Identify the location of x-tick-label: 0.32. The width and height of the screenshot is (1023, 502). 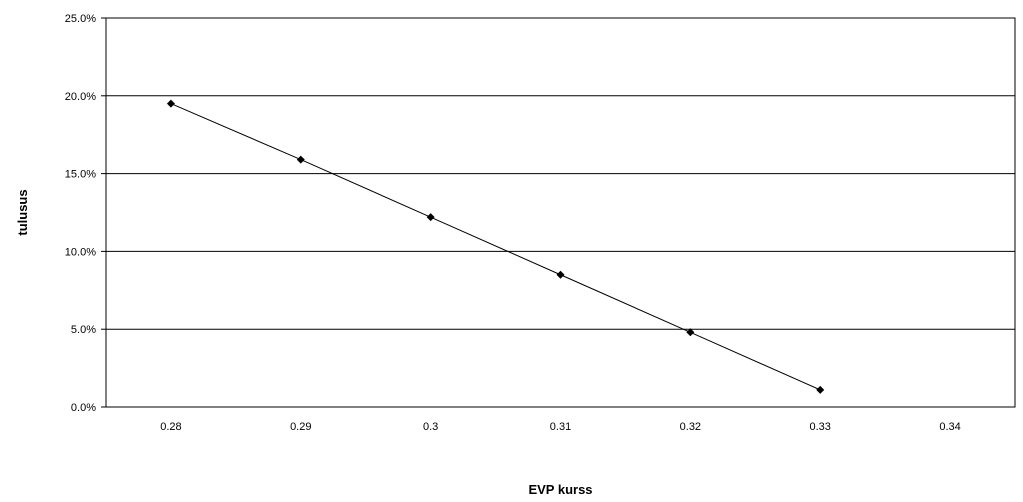
(690, 427).